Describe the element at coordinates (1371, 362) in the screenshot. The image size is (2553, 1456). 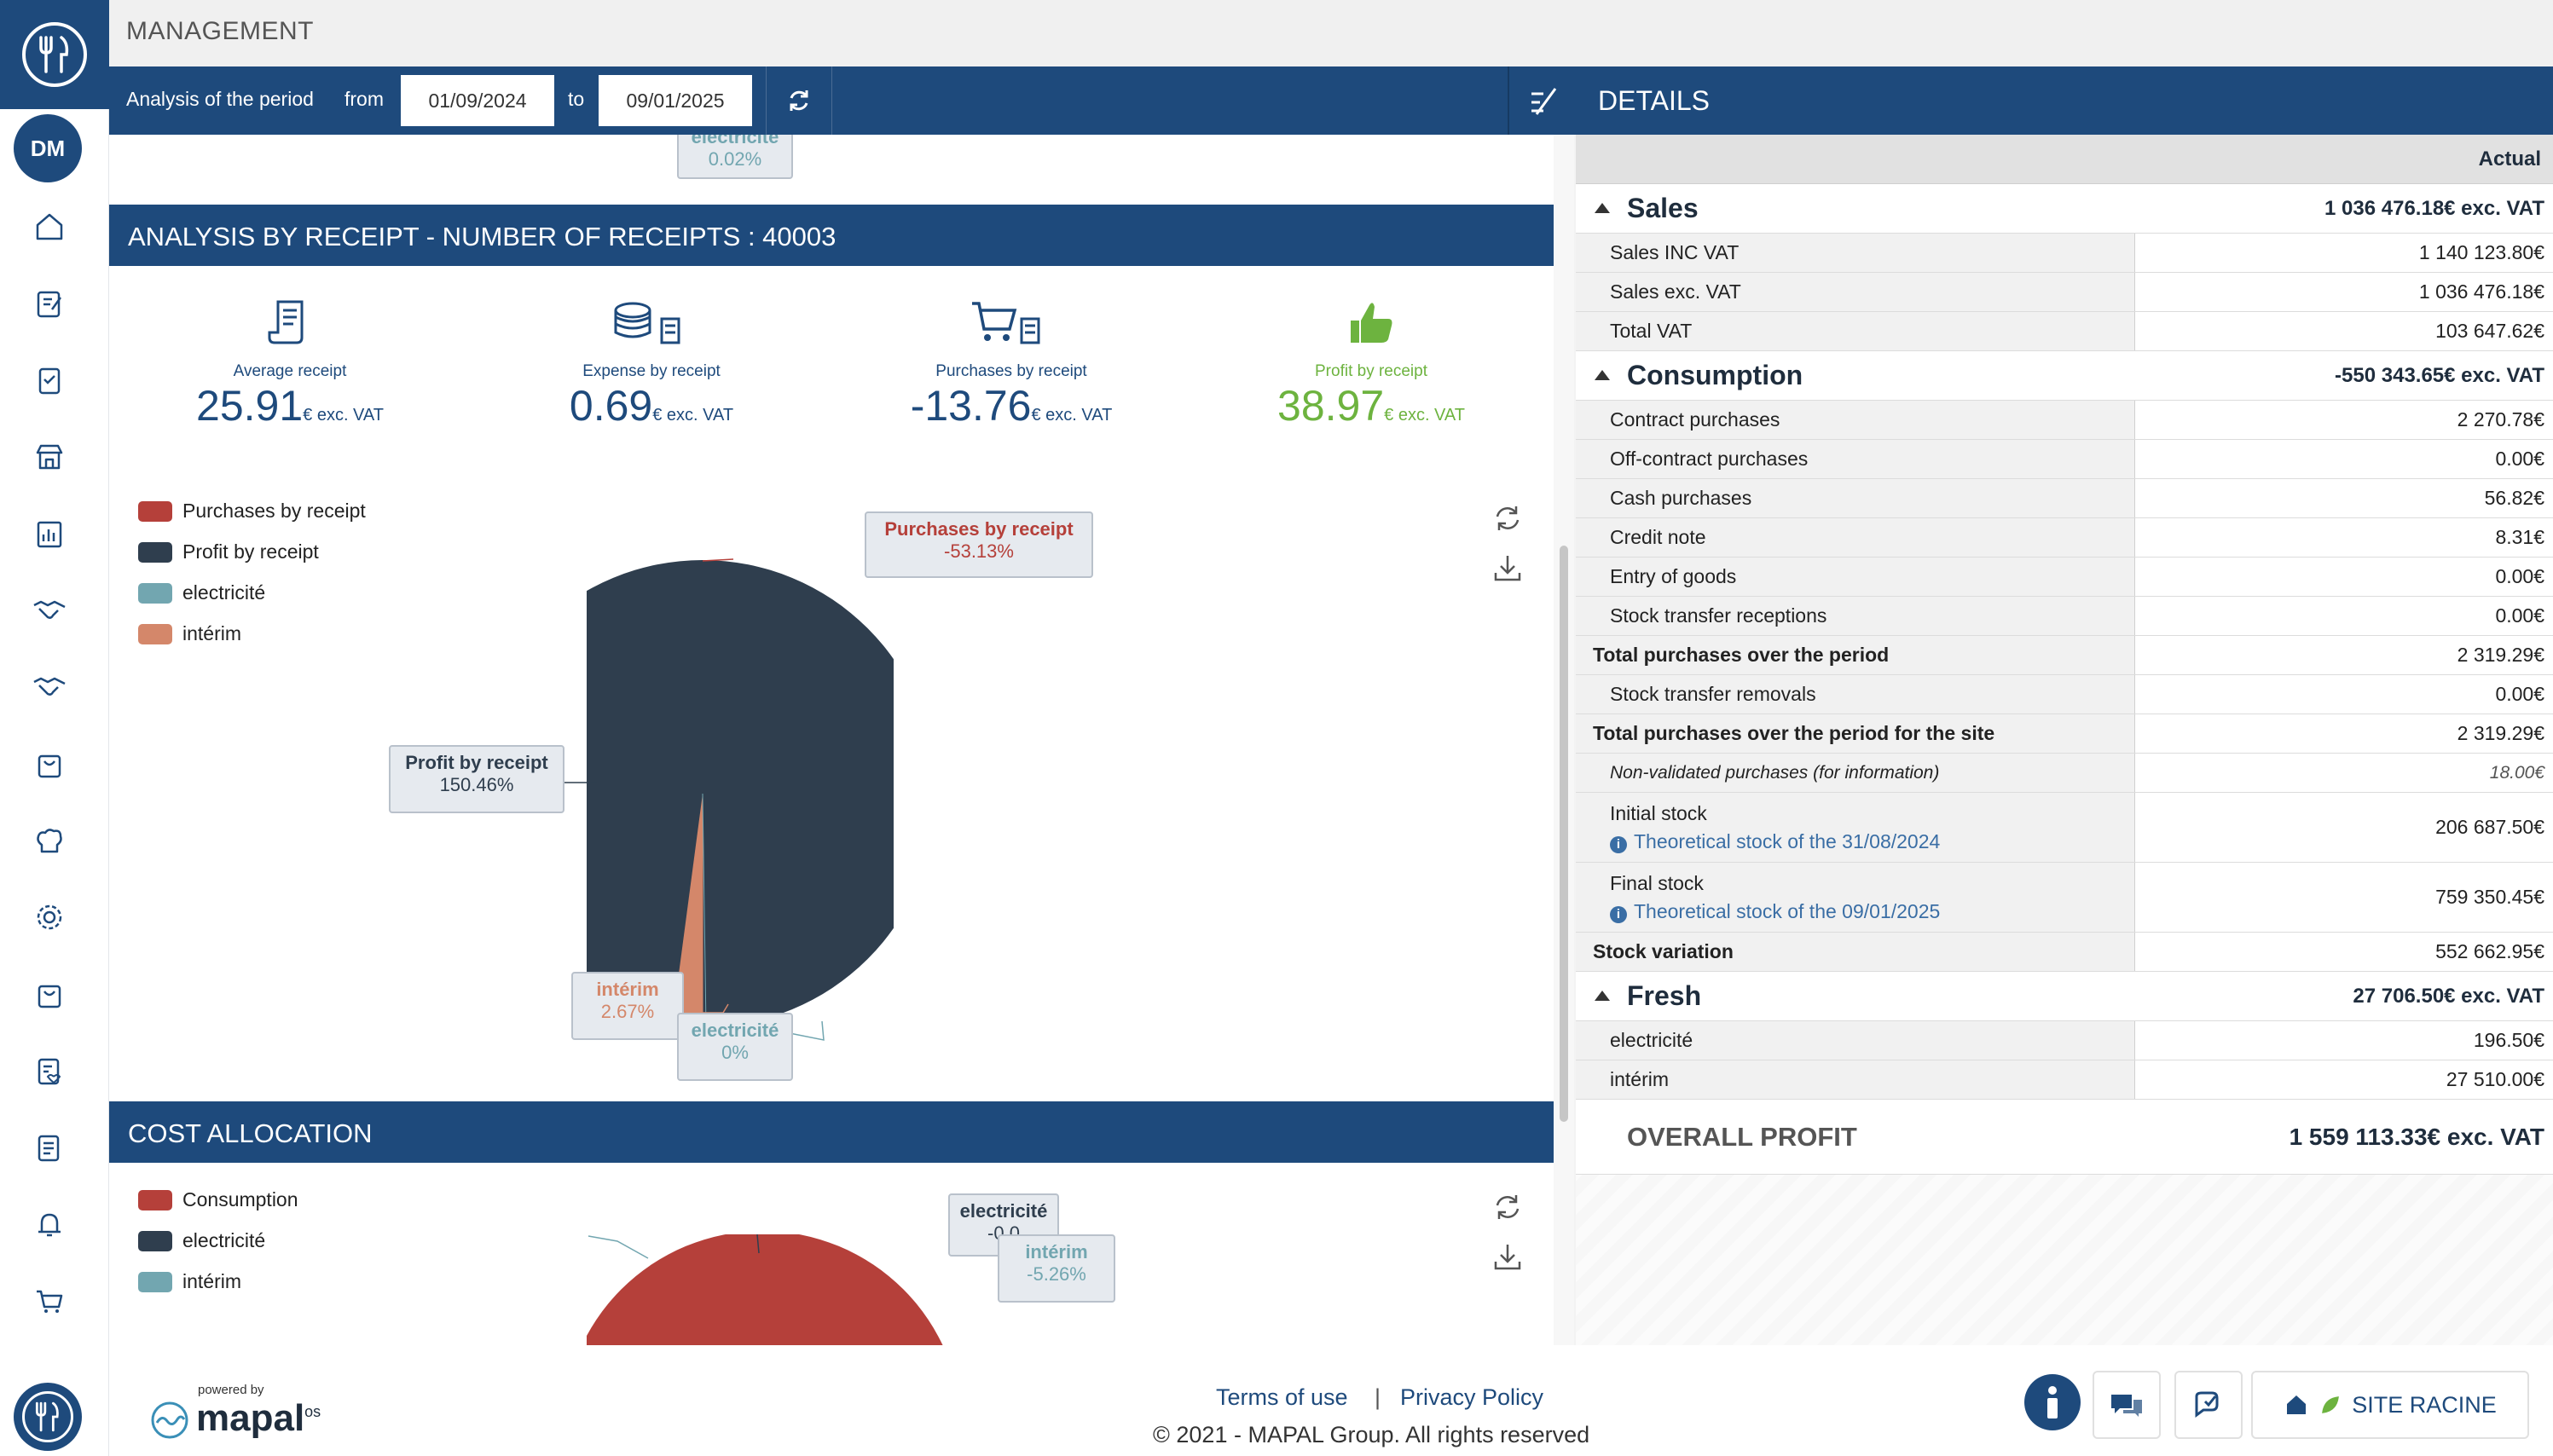
I see `kpi-profit-by-receipt: Profit by receipt 38.97€ exc. VAT` at that location.